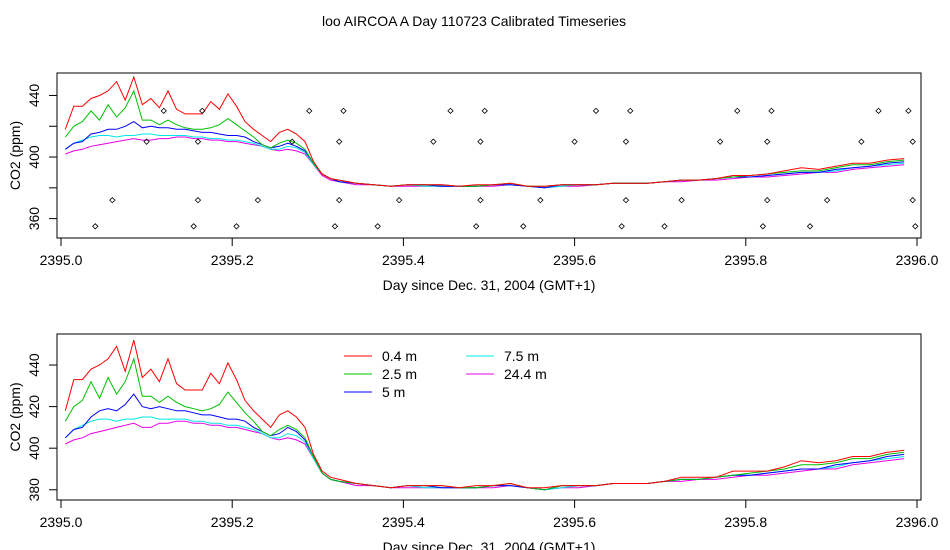 The image size is (950, 550). I want to click on legend-label: 5 m, so click(393, 392).